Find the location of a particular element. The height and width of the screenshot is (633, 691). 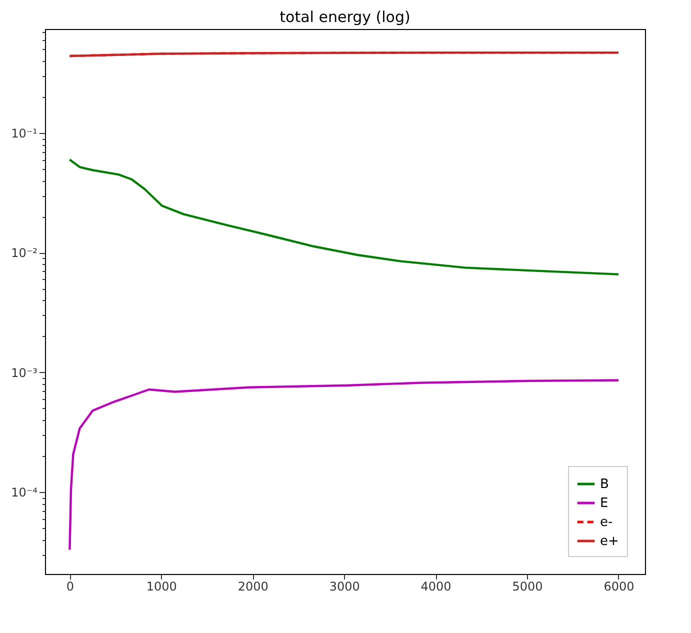

y-tick-label: 10⁻¹ is located at coordinates (24, 133).